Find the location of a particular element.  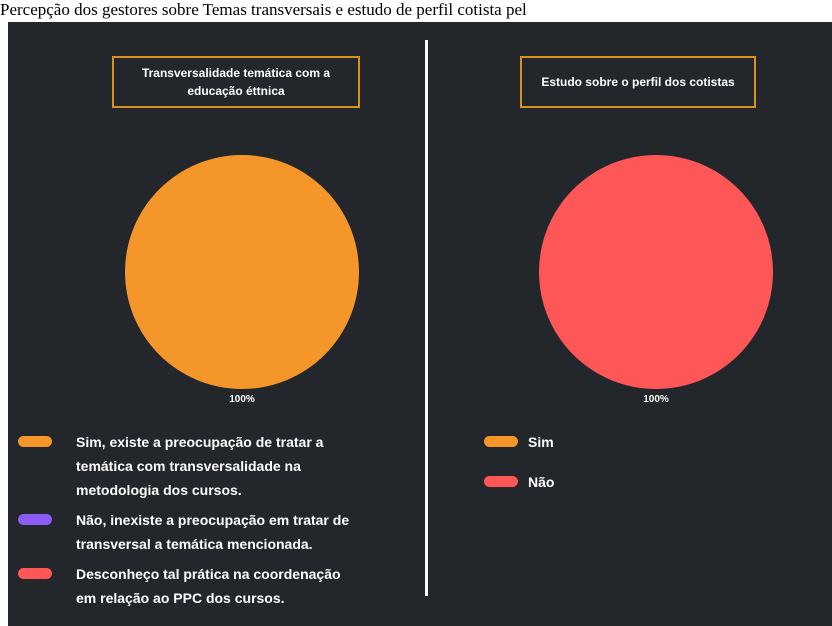

legend-label: Não is located at coordinates (541, 482).